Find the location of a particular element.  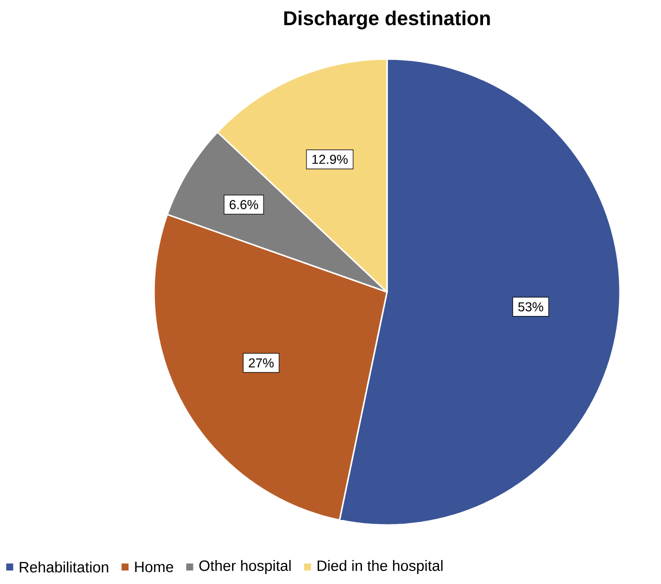

data-label: 12.9% is located at coordinates (330, 159).